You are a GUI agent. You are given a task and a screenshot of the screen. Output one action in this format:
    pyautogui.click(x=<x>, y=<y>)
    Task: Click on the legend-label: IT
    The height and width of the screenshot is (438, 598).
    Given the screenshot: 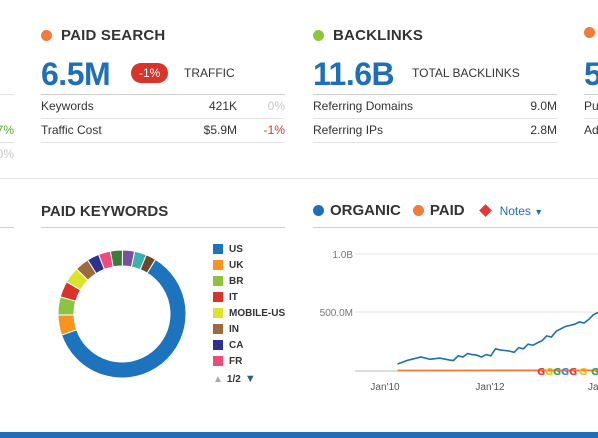 What is the action you would take?
    pyautogui.click(x=233, y=297)
    